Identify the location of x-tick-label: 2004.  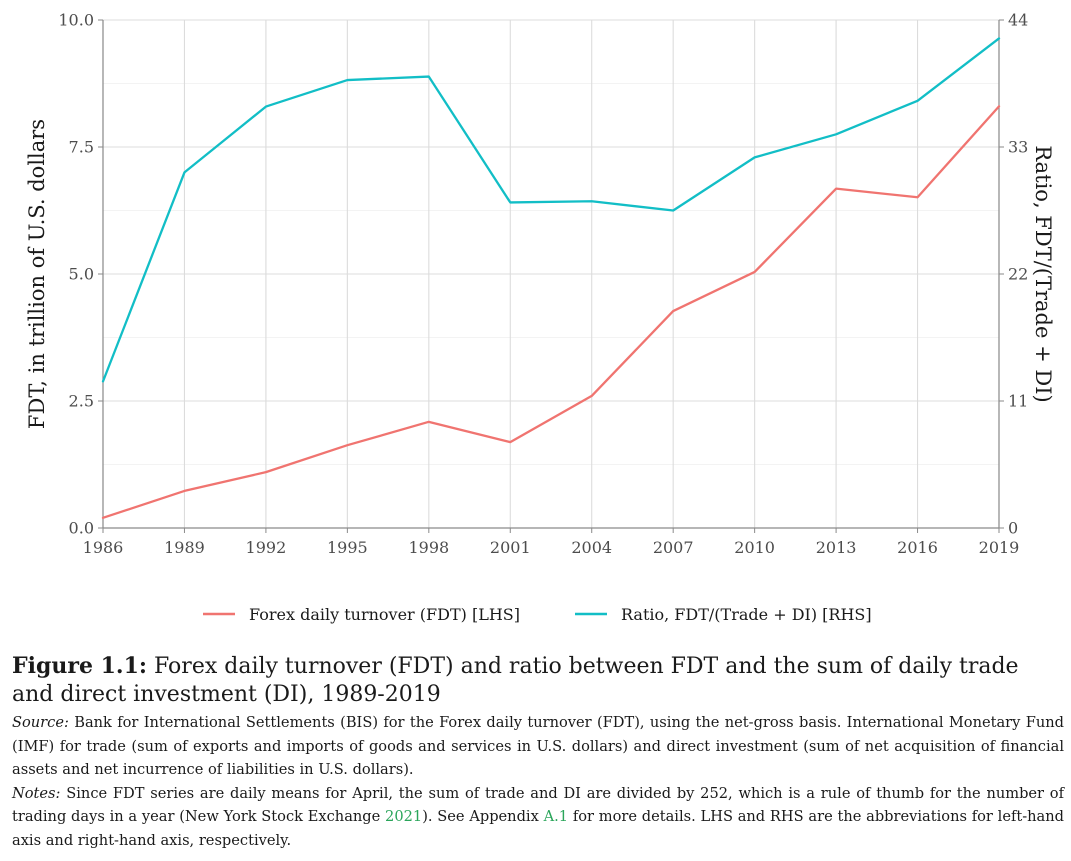
(591, 547).